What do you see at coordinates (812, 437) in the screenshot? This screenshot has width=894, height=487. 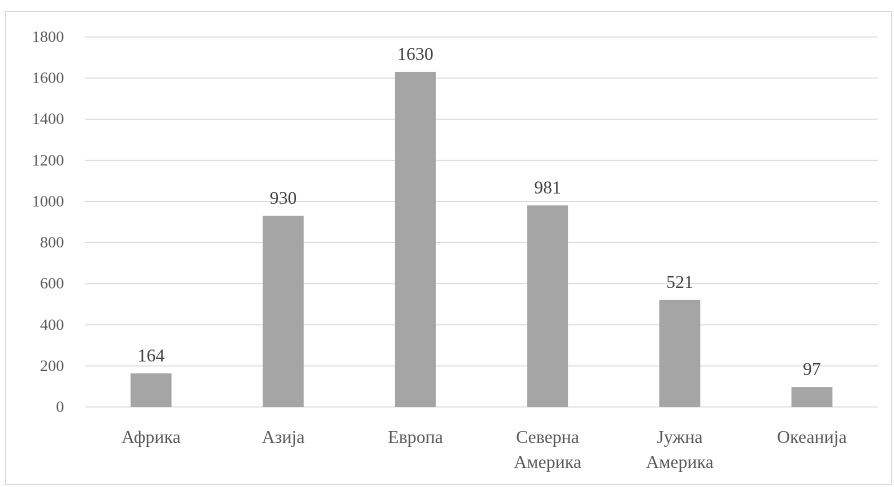 I see `x-category-label: Океанија` at bounding box center [812, 437].